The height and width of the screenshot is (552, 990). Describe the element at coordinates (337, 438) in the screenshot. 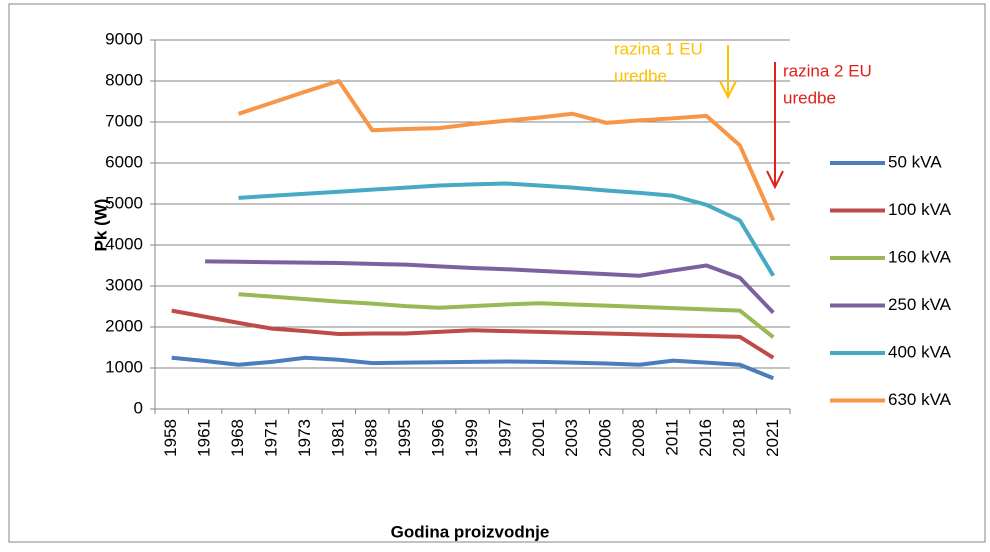

I see `x-tick-label: 1981` at that location.